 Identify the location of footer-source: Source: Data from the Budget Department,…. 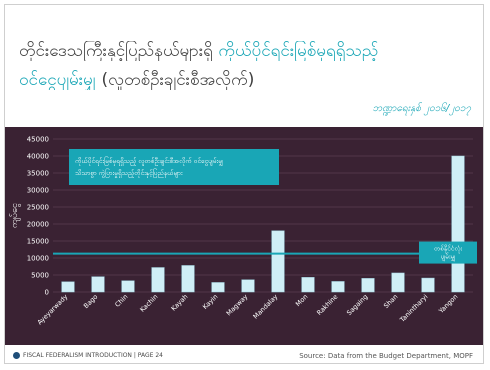
(386, 356).